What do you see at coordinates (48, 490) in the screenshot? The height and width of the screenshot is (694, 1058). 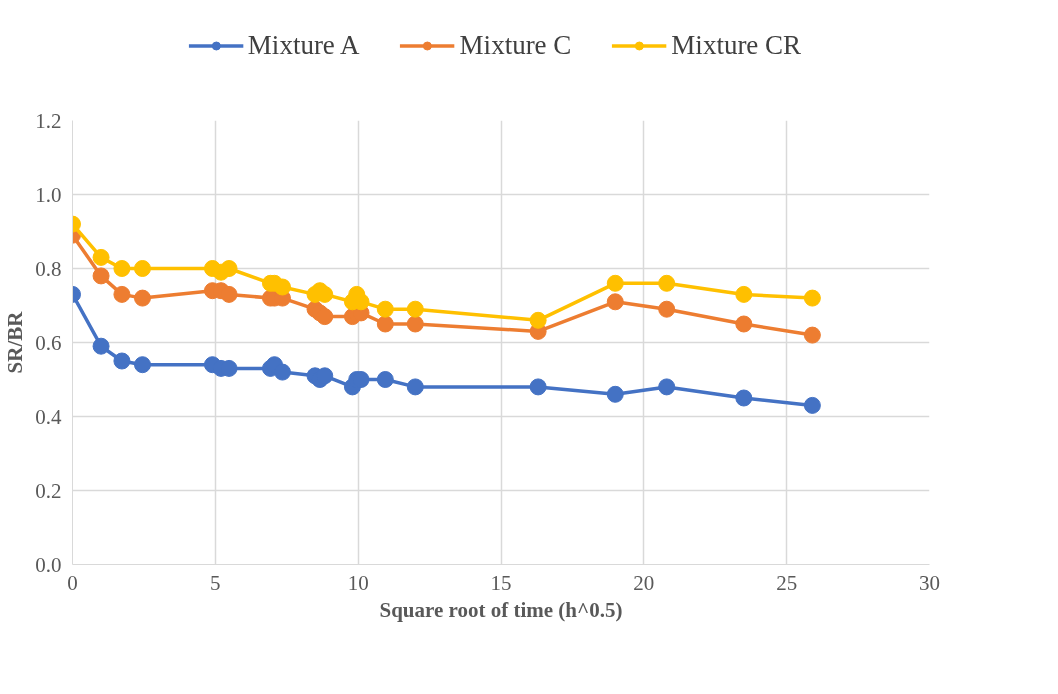 I see `y-tick-label: 0.2` at bounding box center [48, 490].